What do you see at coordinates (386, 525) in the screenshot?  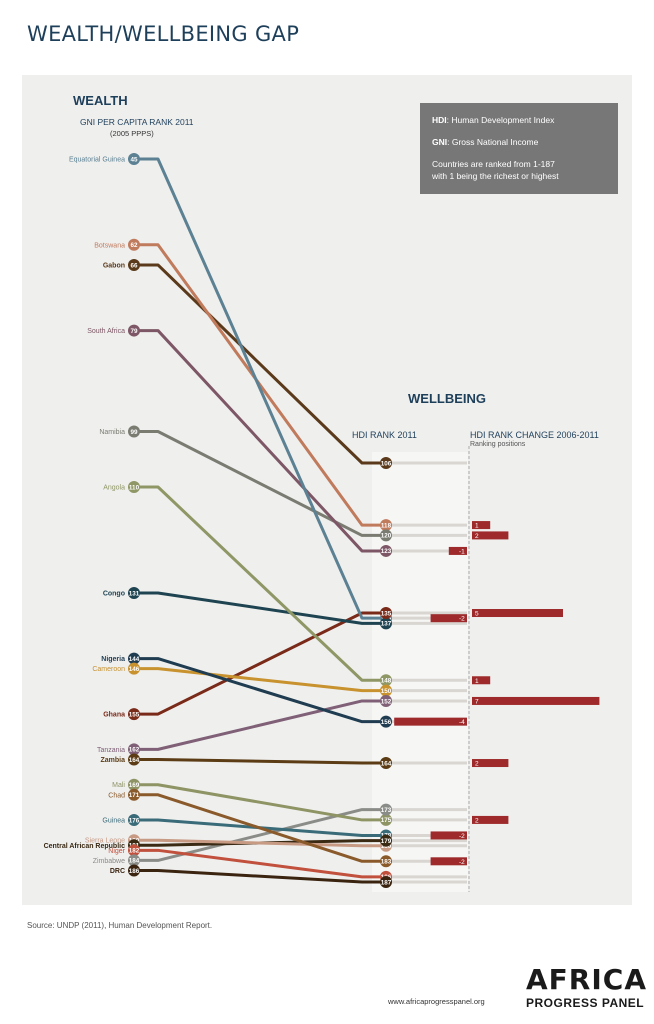 I see `hdi-value-botswana: 118` at bounding box center [386, 525].